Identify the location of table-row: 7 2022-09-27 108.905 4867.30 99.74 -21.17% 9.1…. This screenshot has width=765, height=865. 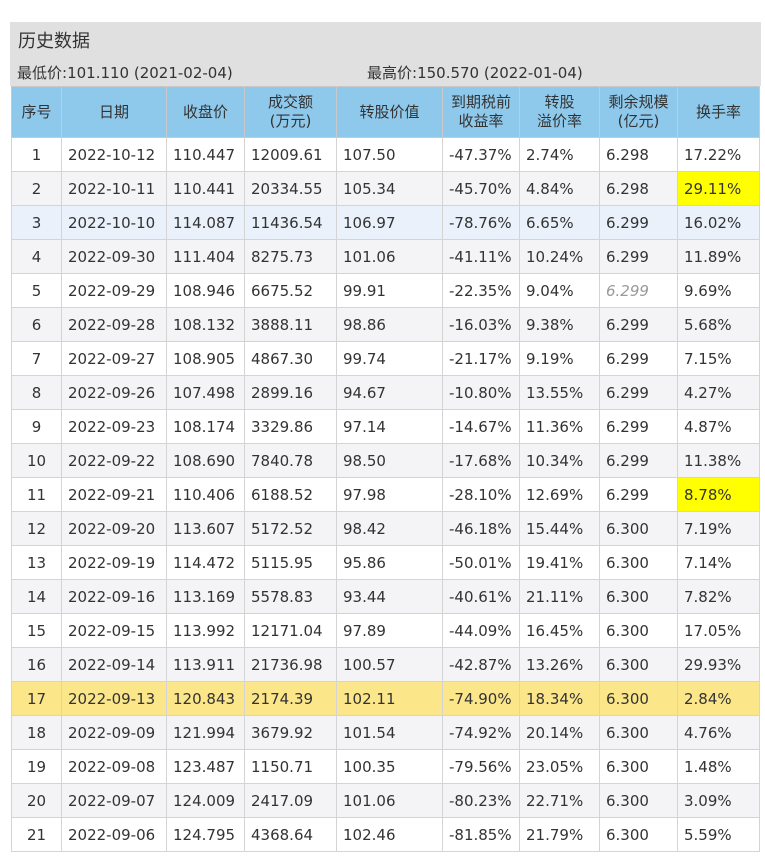
(385, 358).